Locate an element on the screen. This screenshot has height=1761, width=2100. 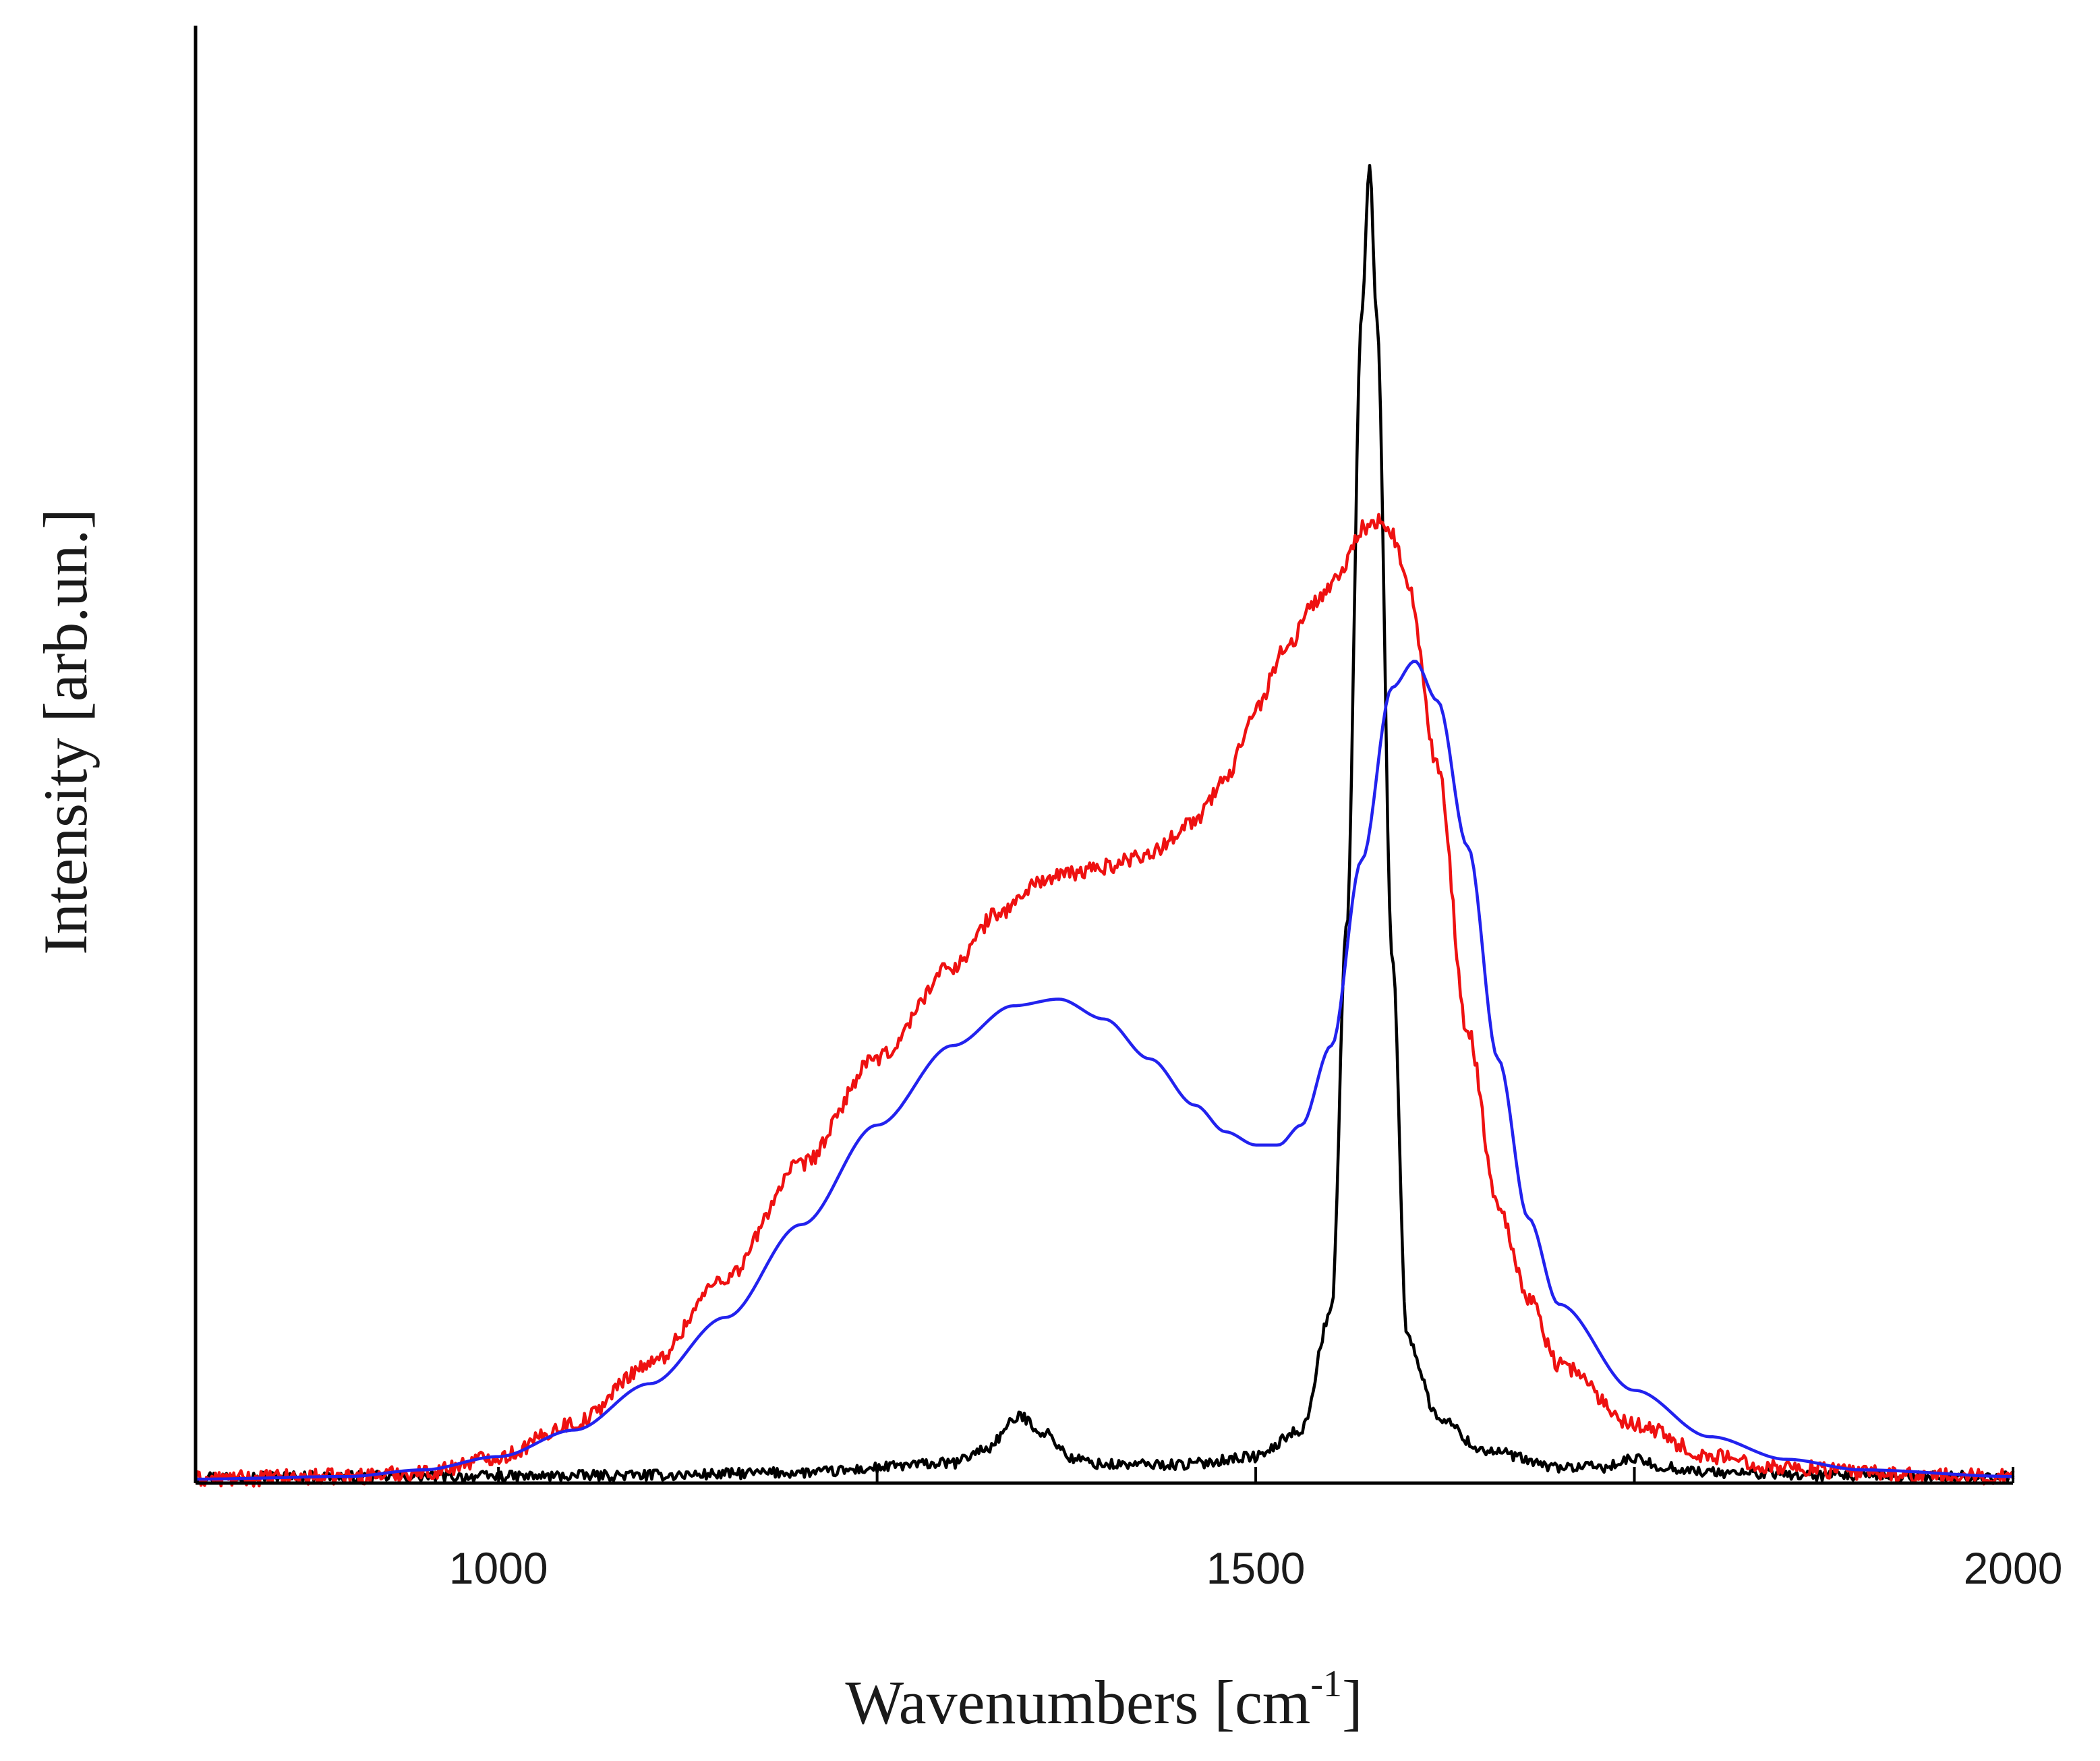
x-axis-label-superscript: -1 is located at coordinates (1326, 1684).